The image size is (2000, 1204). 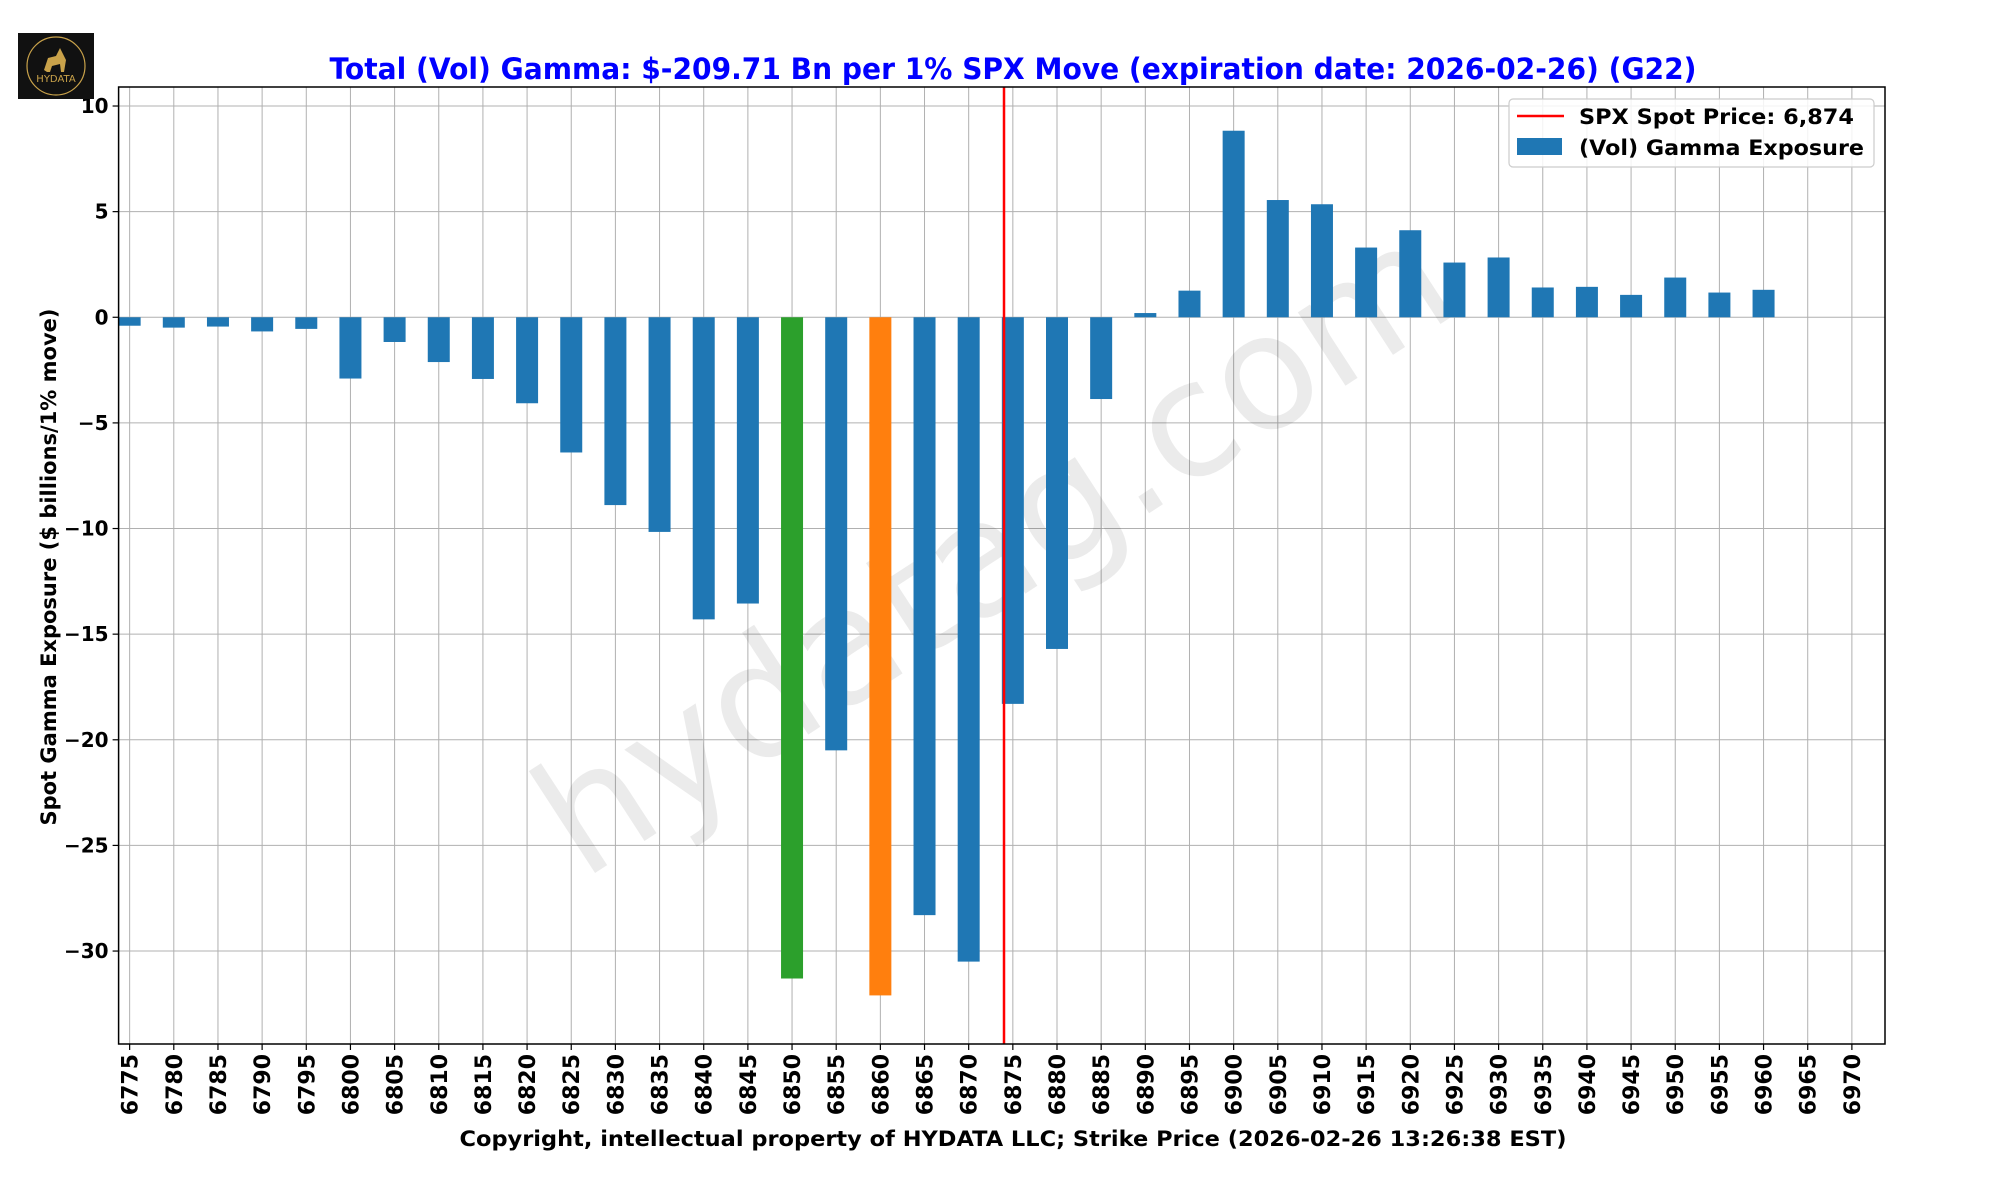 I want to click on legend-gamma-label: (Vol) Gamma Exposure, so click(x=1721, y=148).